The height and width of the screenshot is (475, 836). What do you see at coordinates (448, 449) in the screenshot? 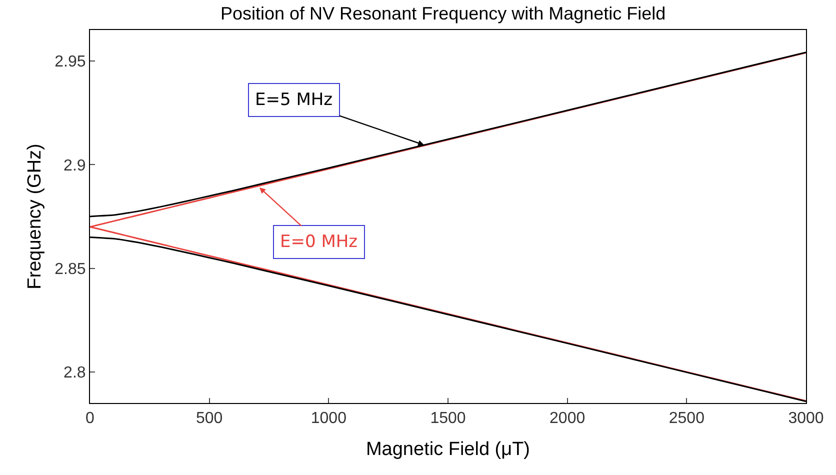
I see `x-axis-title: Magnetic Field (μT)` at bounding box center [448, 449].